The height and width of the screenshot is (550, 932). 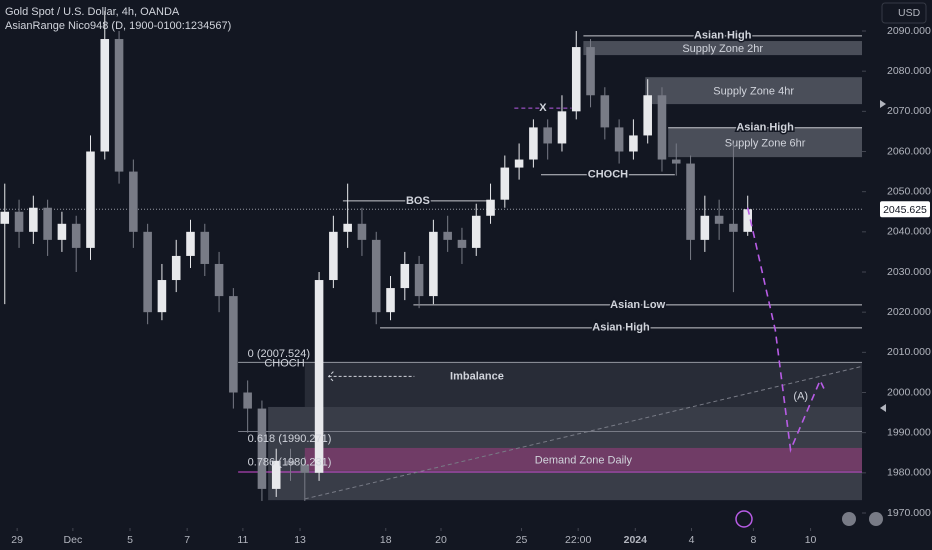 What do you see at coordinates (608, 175) in the screenshot?
I see `level-label: CHOCH` at bounding box center [608, 175].